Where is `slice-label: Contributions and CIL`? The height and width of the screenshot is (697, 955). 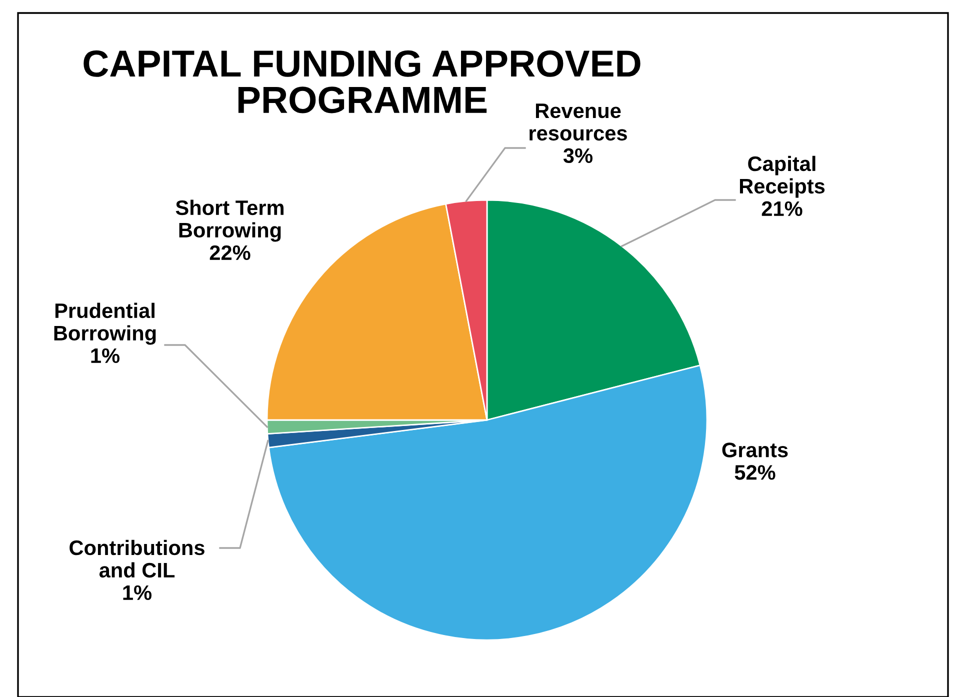
slice-label: Contributions and CIL is located at coordinates (137, 559).